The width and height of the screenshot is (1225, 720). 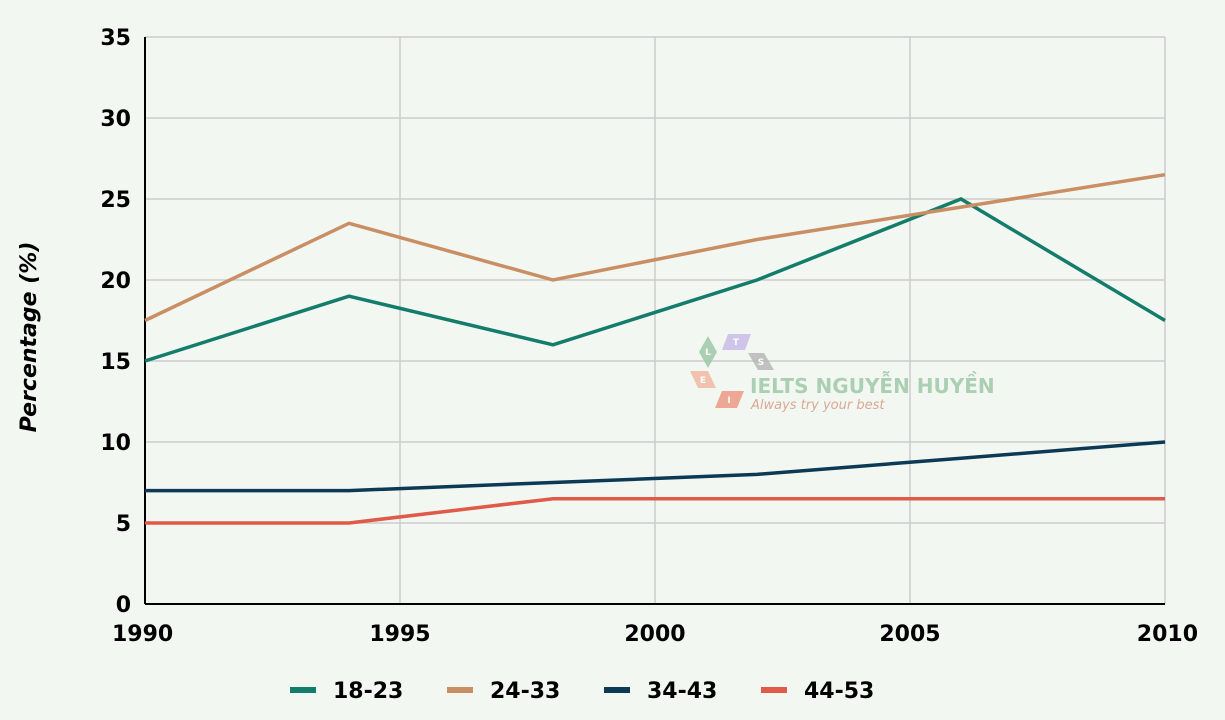 I want to click on watermark-letter: L, so click(x=708, y=353).